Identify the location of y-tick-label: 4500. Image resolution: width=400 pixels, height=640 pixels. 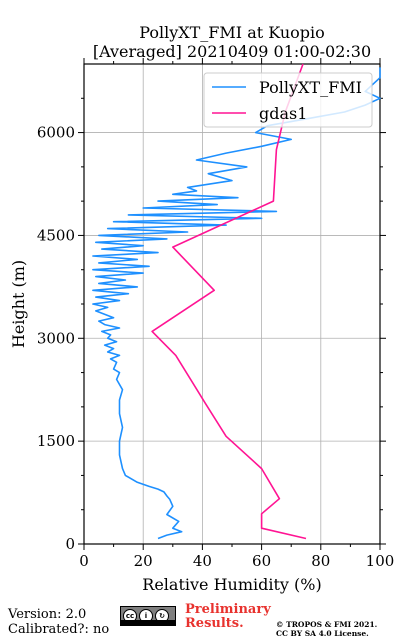
(56, 235).